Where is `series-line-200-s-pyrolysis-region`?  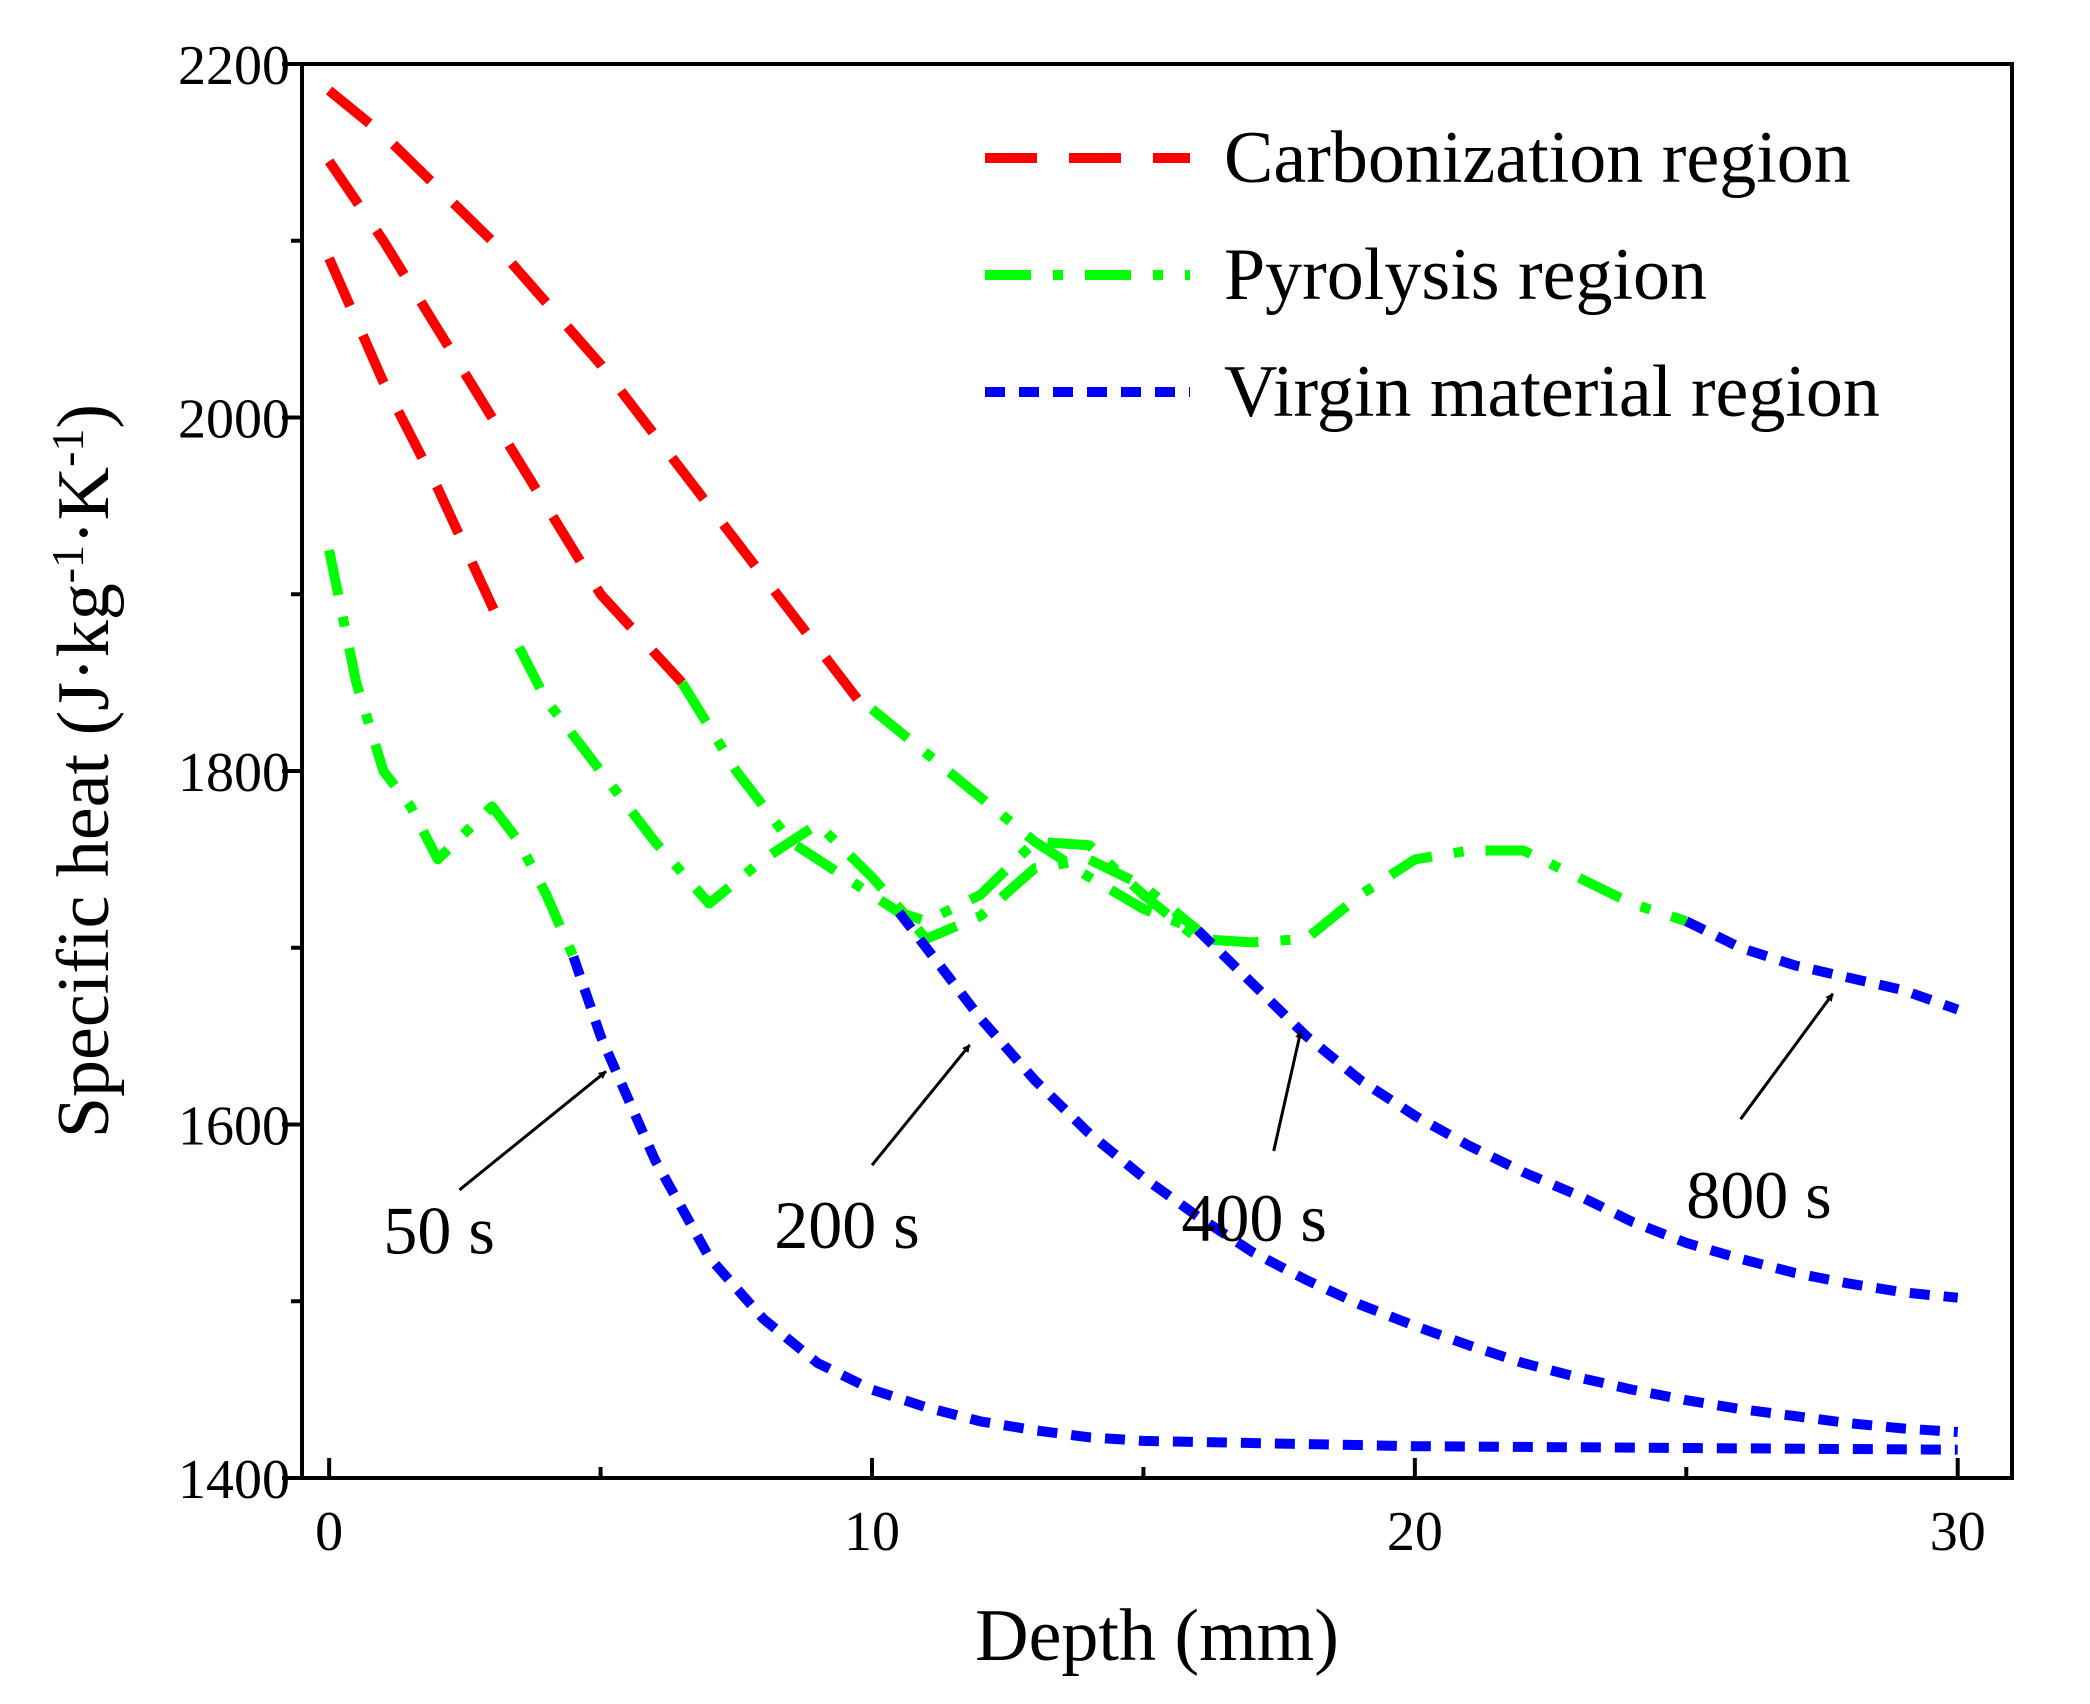 series-line-200-s-pyrolysis-region is located at coordinates (1182, 813).